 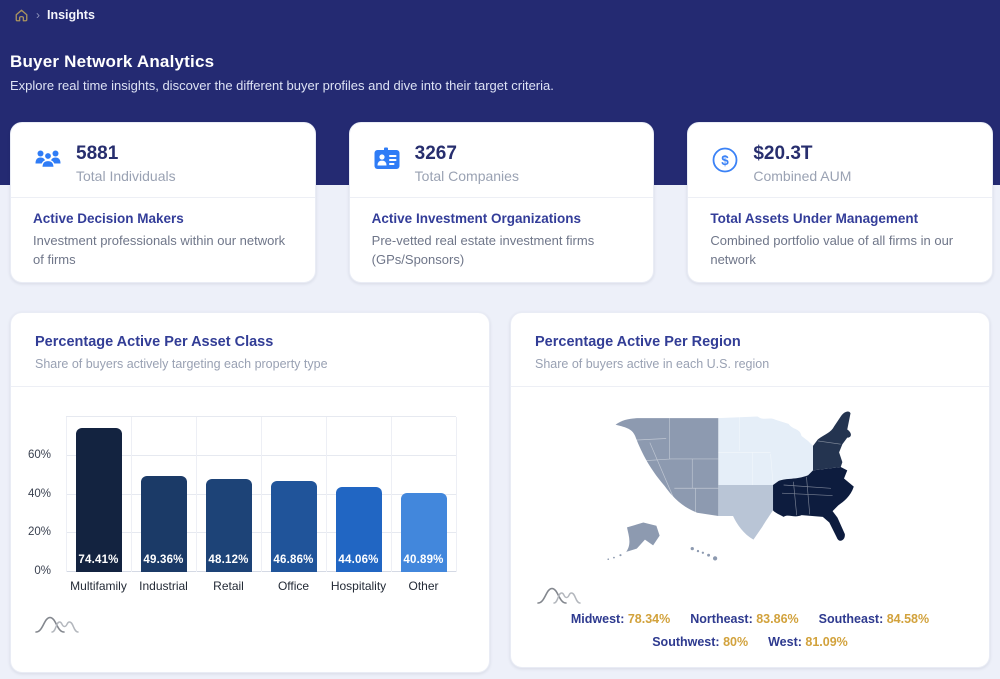 I want to click on state-border-lines, so click(x=729, y=466).